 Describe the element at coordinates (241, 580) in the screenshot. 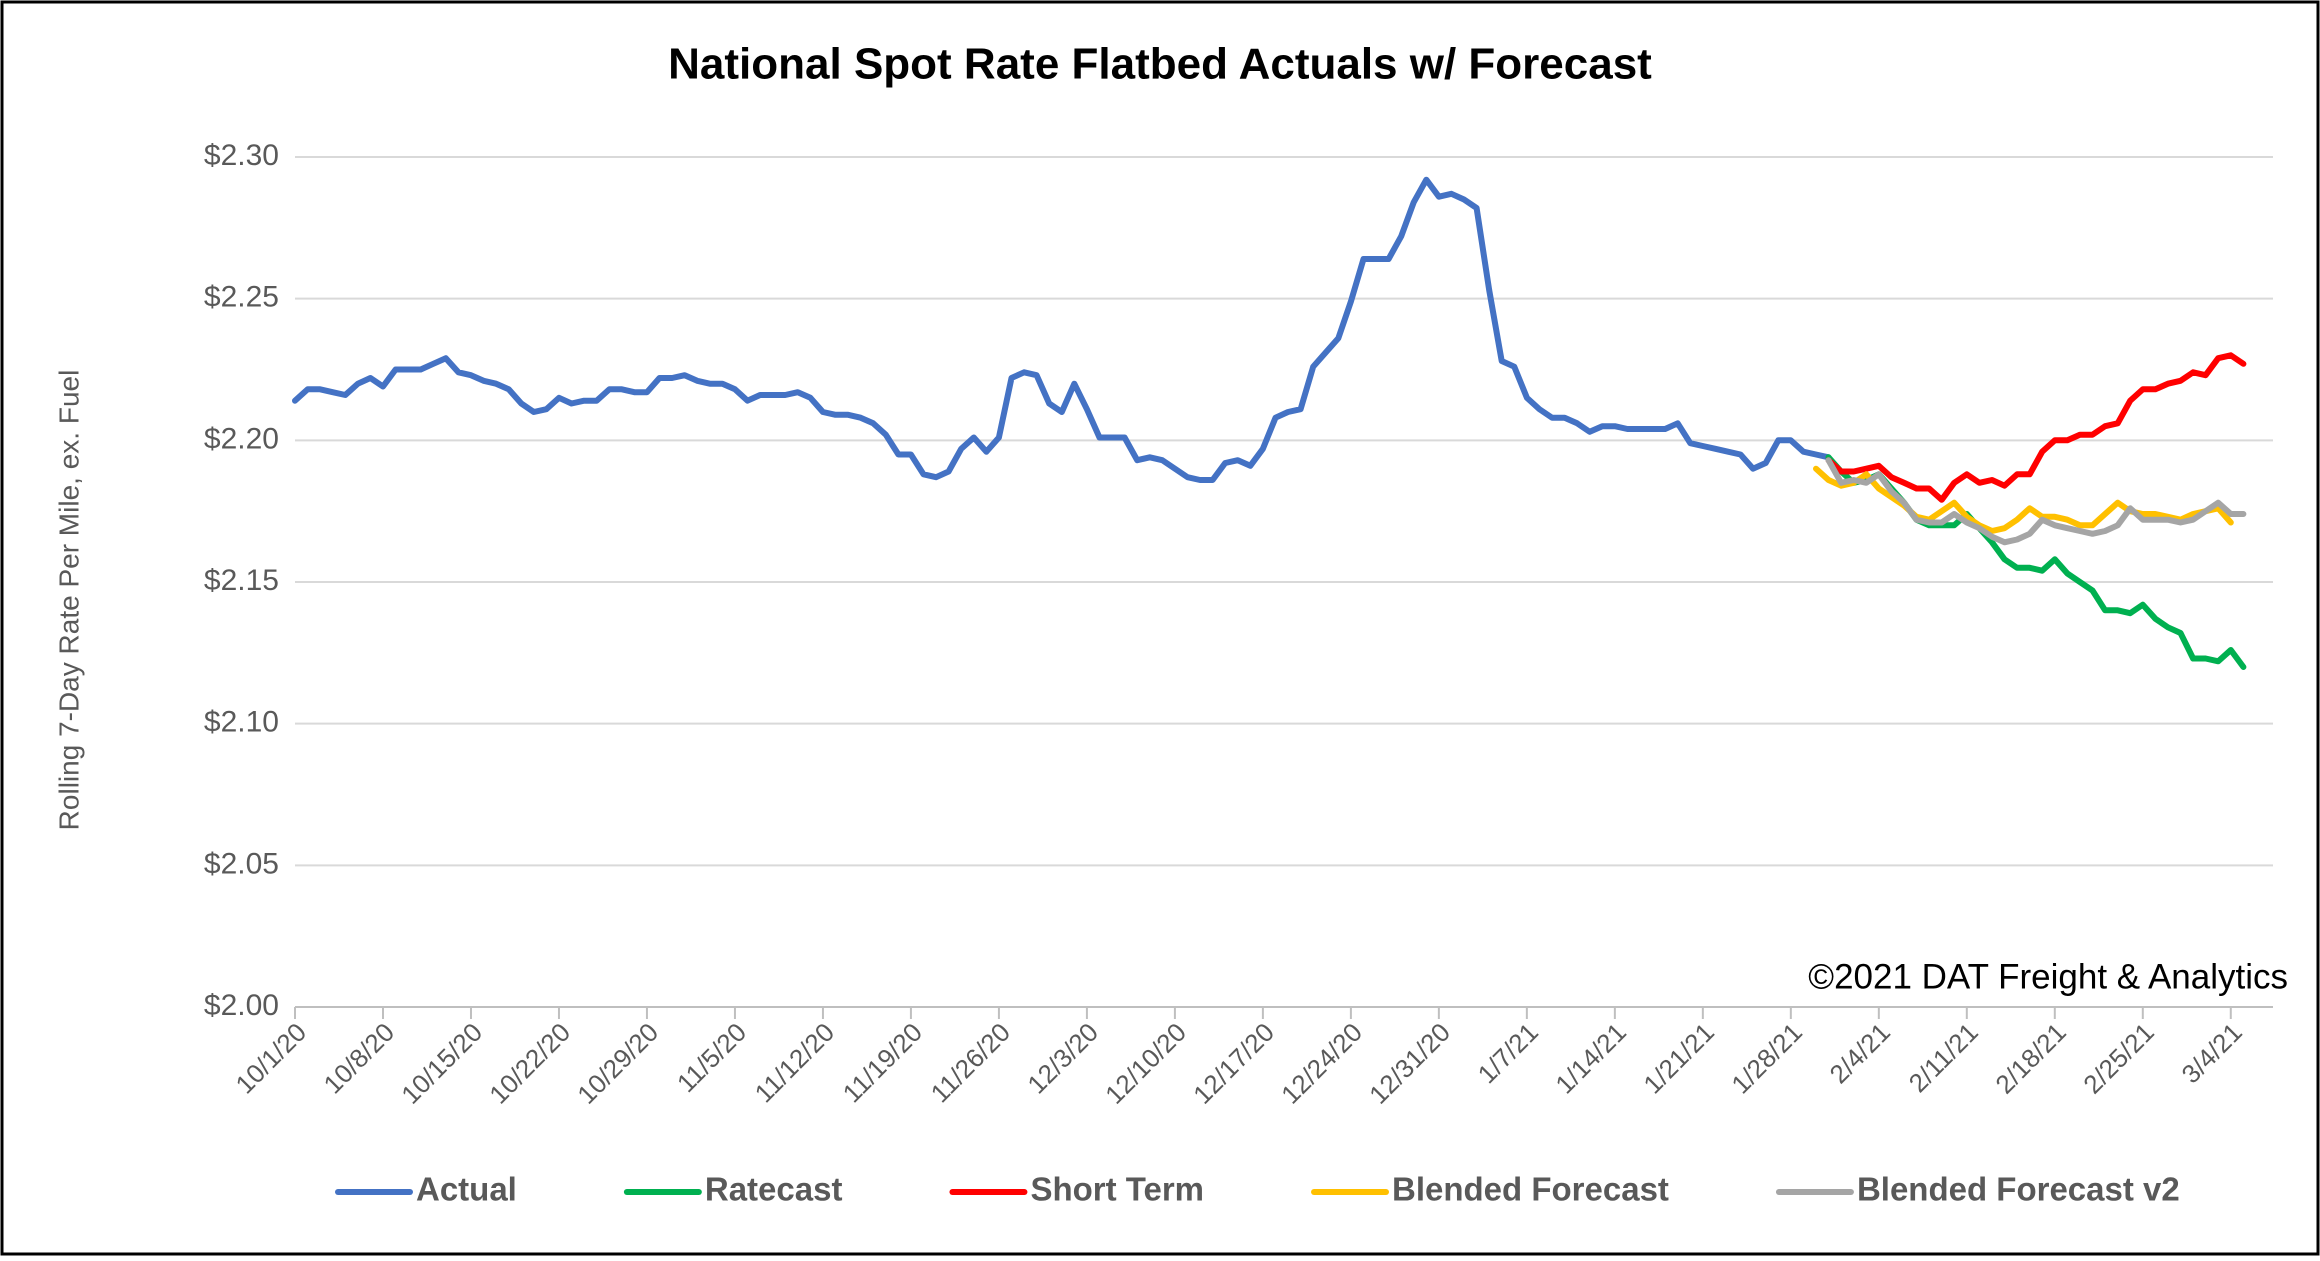

I see `y-tick-label: $2.15` at that location.